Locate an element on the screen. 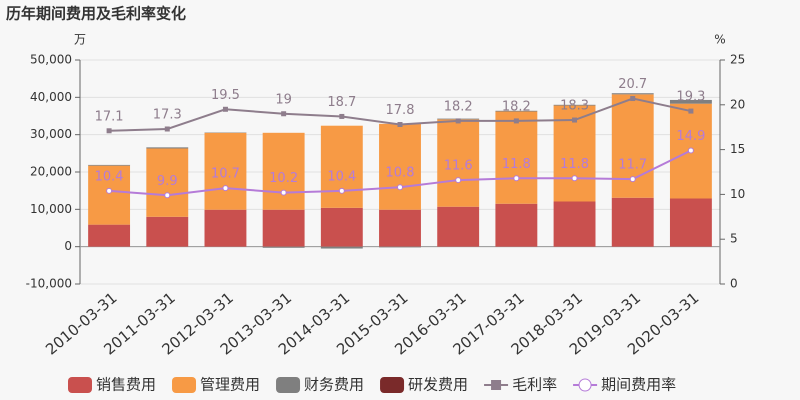  legend-label: 毛利率 is located at coordinates (534, 385).